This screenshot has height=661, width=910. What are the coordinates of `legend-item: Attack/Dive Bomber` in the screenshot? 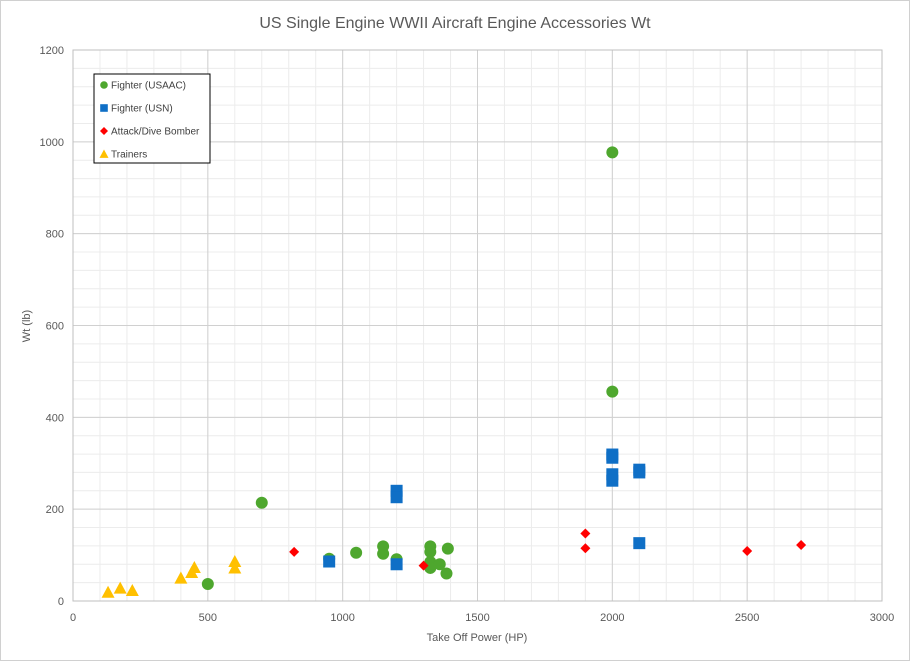 It's located at (150, 132).